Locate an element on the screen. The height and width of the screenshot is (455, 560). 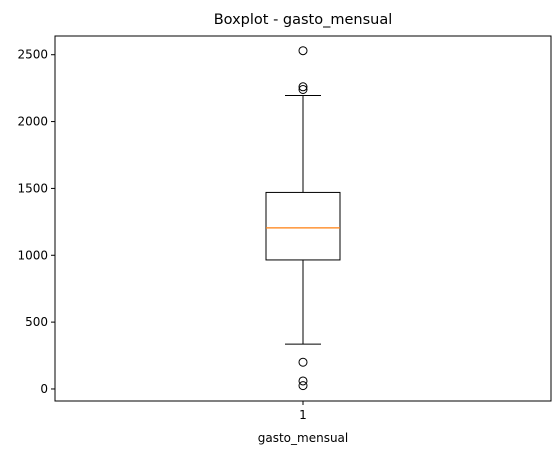
x-axis-label: gasto_mensual is located at coordinates (303, 438).